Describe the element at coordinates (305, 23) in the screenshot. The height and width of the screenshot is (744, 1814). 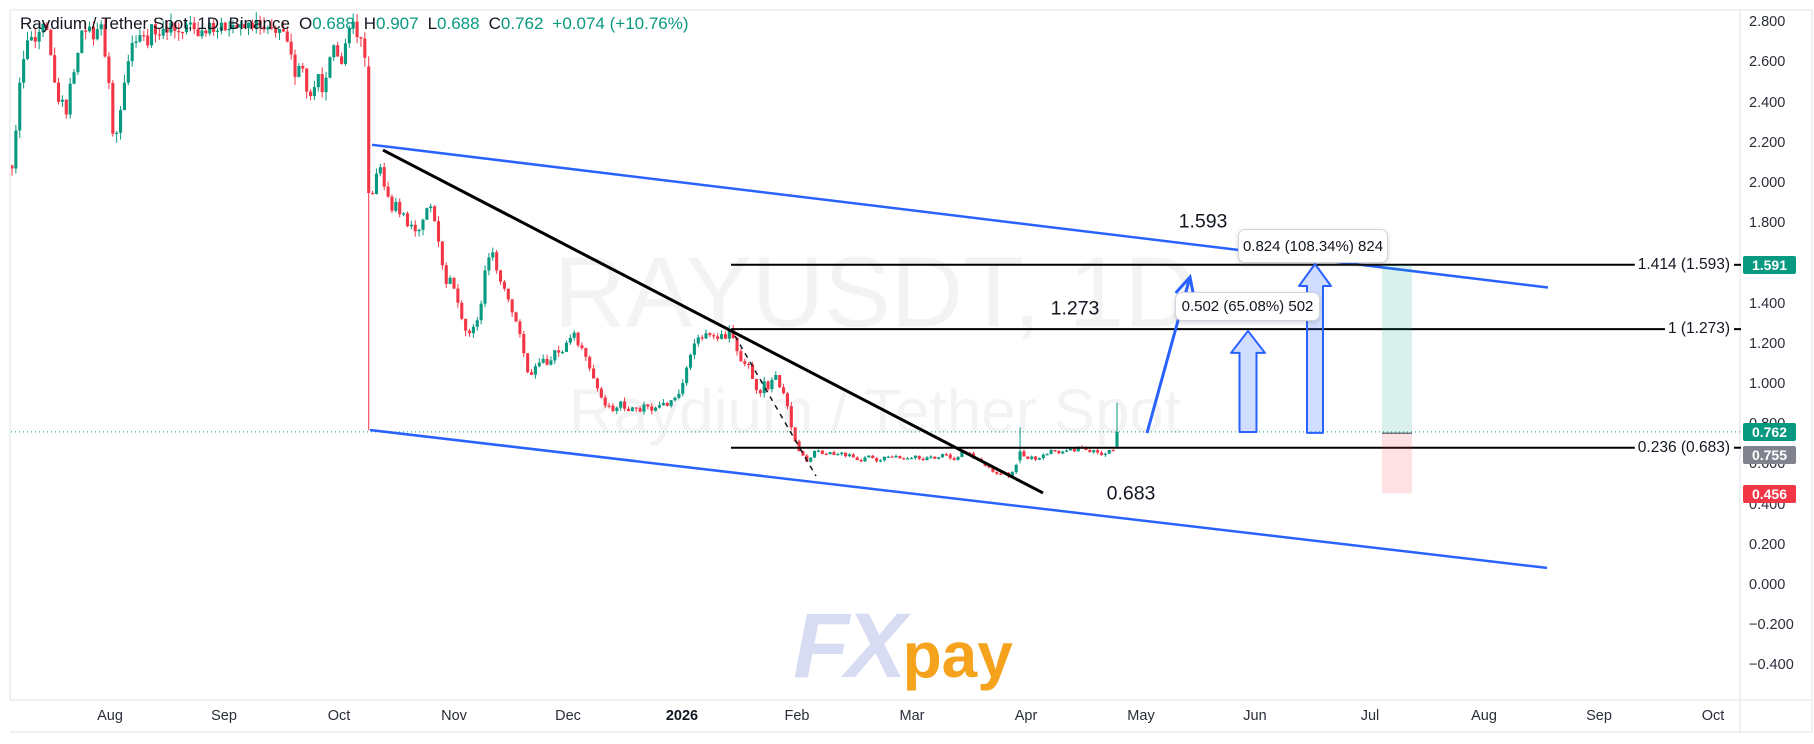
I see `ohlc-open-label: O` at that location.